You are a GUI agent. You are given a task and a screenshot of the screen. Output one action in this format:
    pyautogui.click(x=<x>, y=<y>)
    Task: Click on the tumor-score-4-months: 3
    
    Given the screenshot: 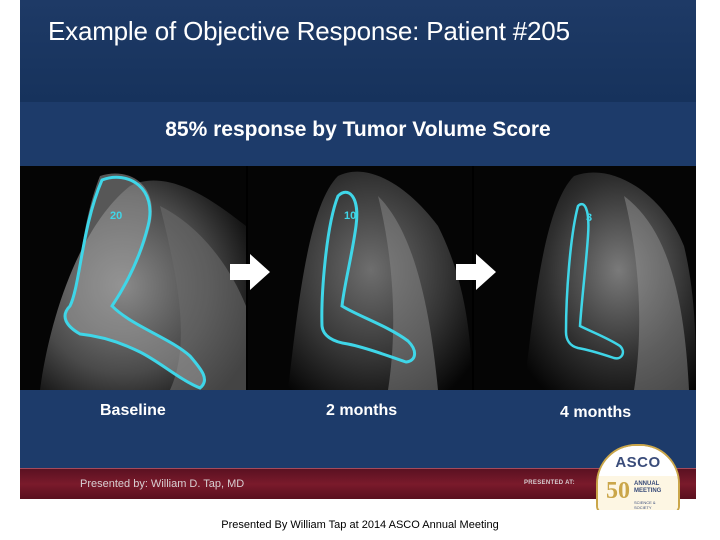 What is the action you would take?
    pyautogui.click(x=589, y=218)
    